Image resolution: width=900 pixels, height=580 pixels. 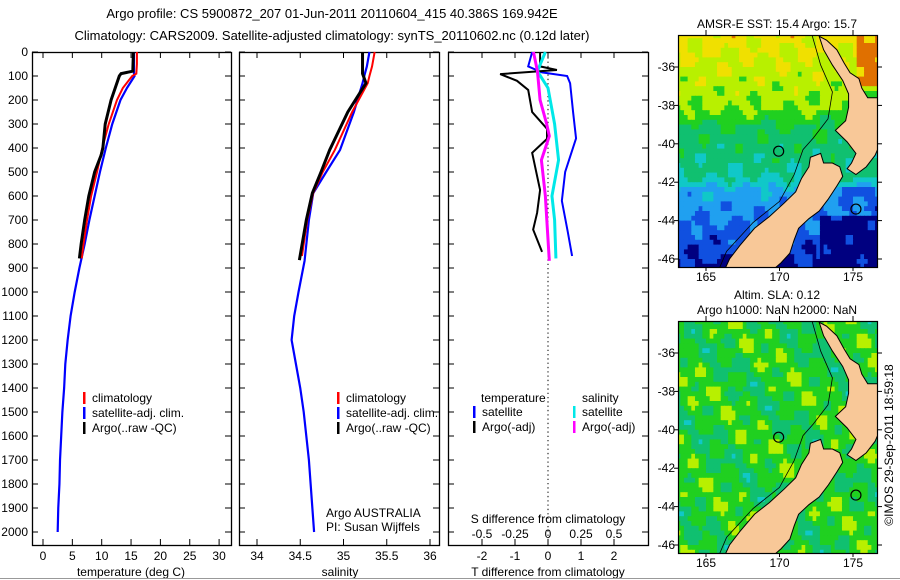 I want to click on lat-tick-label: -42, so click(x=667, y=182).